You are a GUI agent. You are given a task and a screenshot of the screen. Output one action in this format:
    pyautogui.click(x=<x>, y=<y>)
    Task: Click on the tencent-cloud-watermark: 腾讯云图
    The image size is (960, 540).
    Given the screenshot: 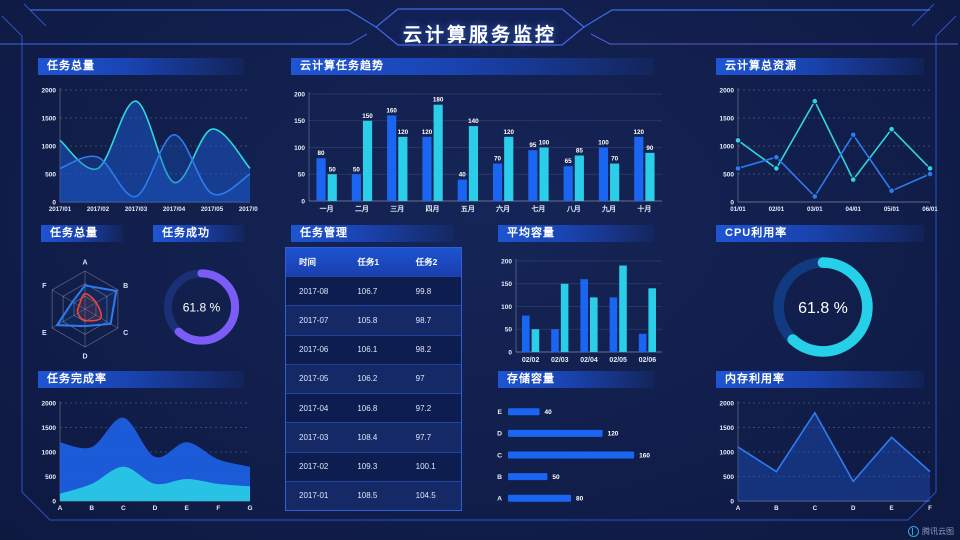 What is the action you would take?
    pyautogui.click(x=931, y=531)
    